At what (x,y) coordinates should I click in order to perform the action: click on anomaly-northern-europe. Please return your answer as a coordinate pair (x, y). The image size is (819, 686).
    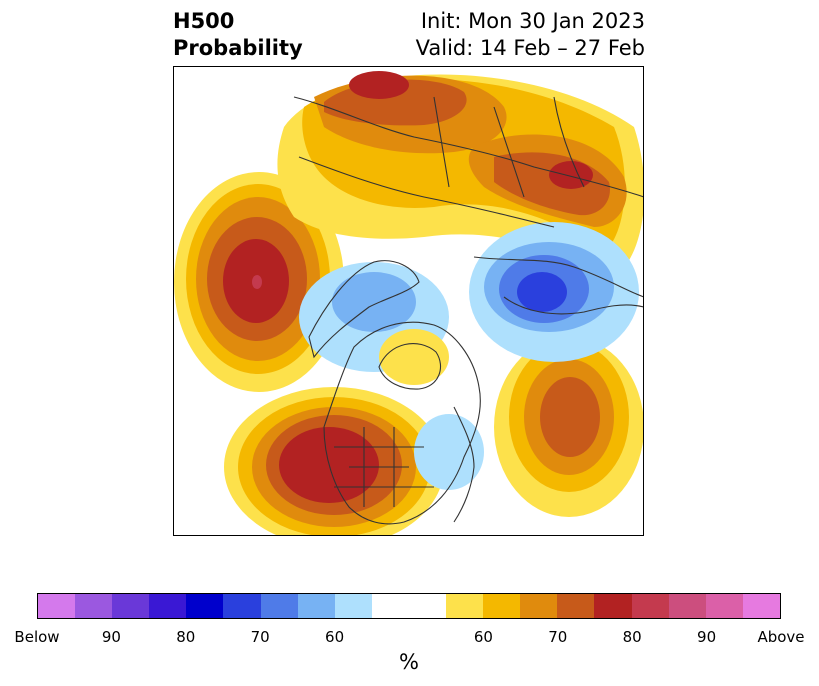
    Looking at the image, I should click on (554, 292).